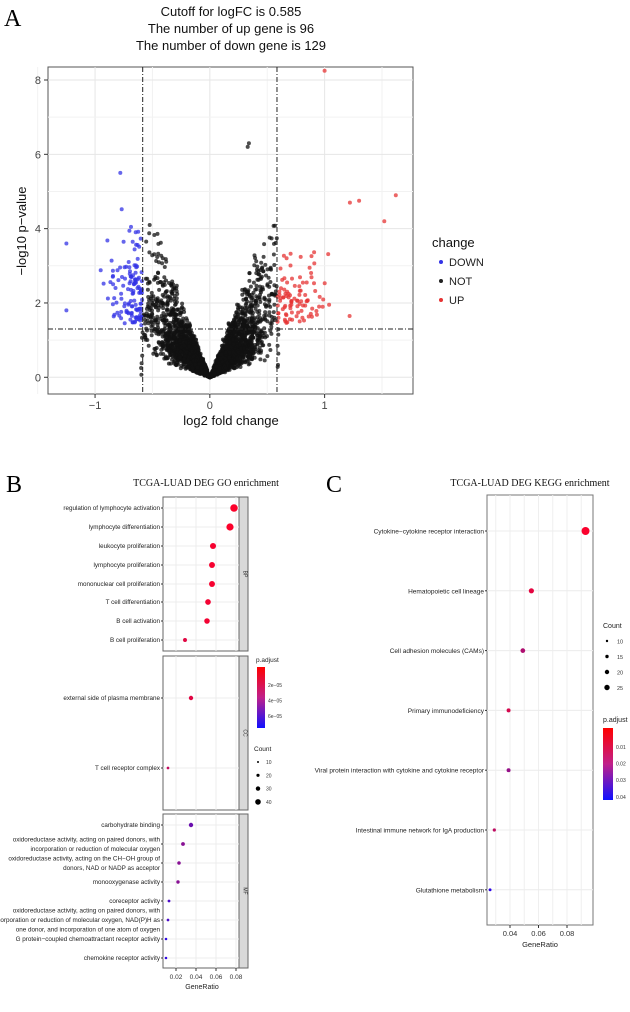  Describe the element at coordinates (135, 901) in the screenshot. I see `term-label-line: coreceptor activity` at that location.